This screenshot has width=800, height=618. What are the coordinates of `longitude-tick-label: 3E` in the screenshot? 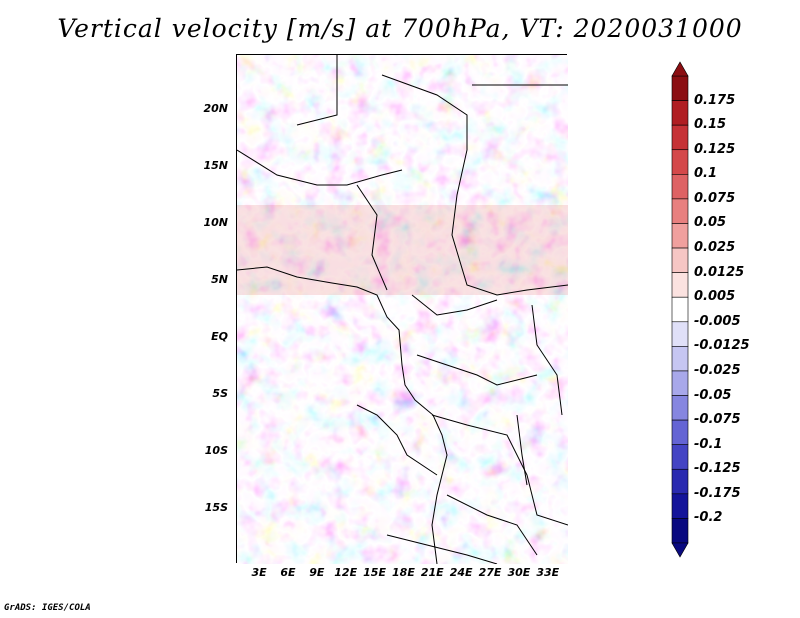 It's located at (259, 572).